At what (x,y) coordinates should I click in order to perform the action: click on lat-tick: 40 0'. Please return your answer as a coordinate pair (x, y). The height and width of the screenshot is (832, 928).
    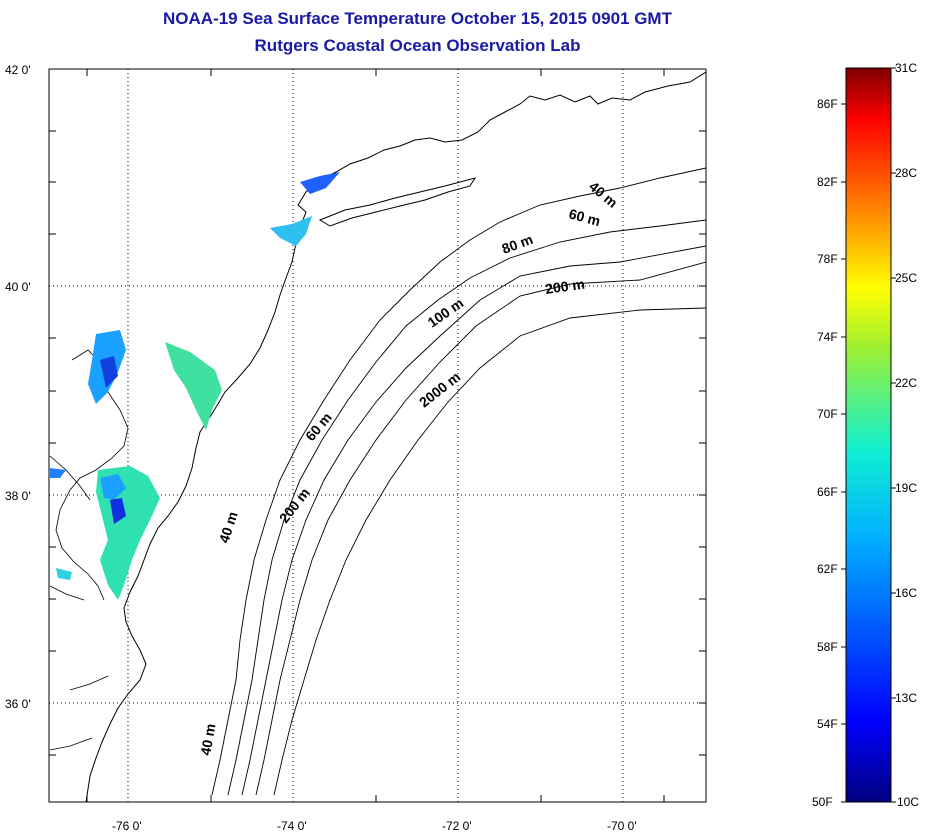
    Looking at the image, I should click on (18, 287).